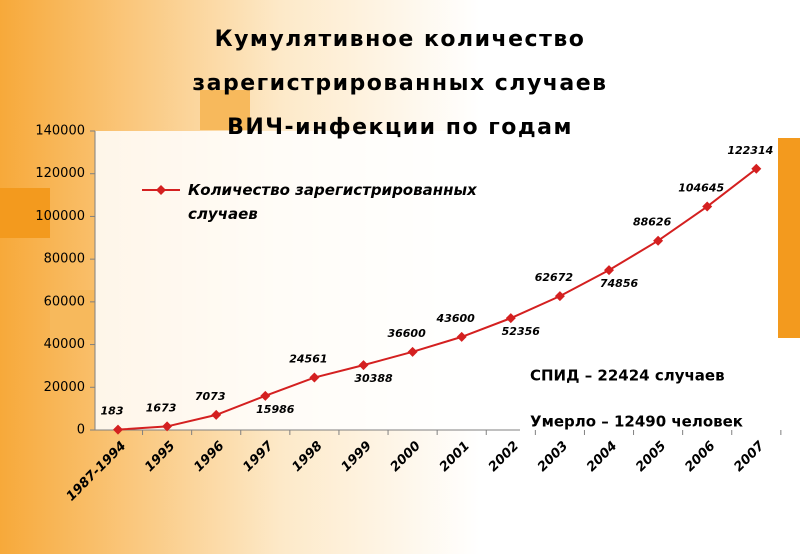 The height and width of the screenshot is (554, 800). What do you see at coordinates (400, 127) in the screenshot?
I see `title-line: ВИЧ-инфекции по годам` at bounding box center [400, 127].